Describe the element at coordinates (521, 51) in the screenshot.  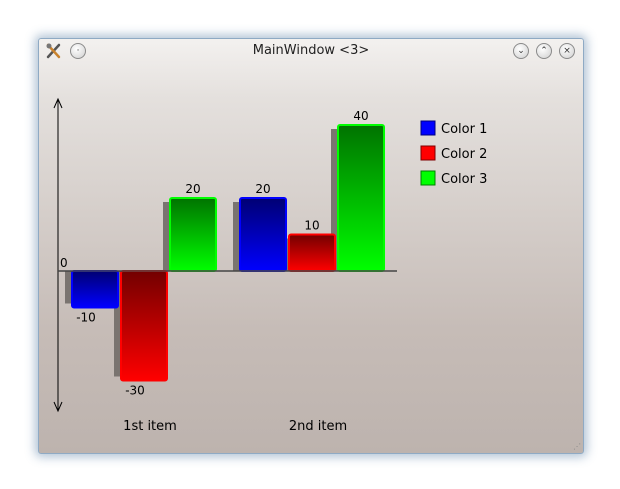
I see `minimize-button: ⌄` at that location.